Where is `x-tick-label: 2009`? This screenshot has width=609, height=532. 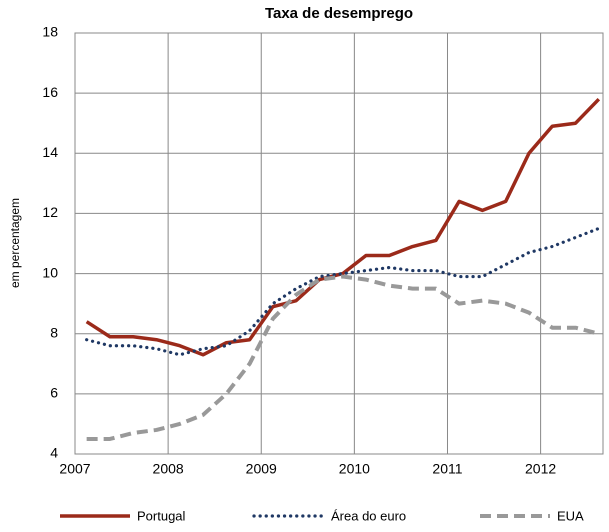 x-tick-label: 2009 is located at coordinates (261, 469).